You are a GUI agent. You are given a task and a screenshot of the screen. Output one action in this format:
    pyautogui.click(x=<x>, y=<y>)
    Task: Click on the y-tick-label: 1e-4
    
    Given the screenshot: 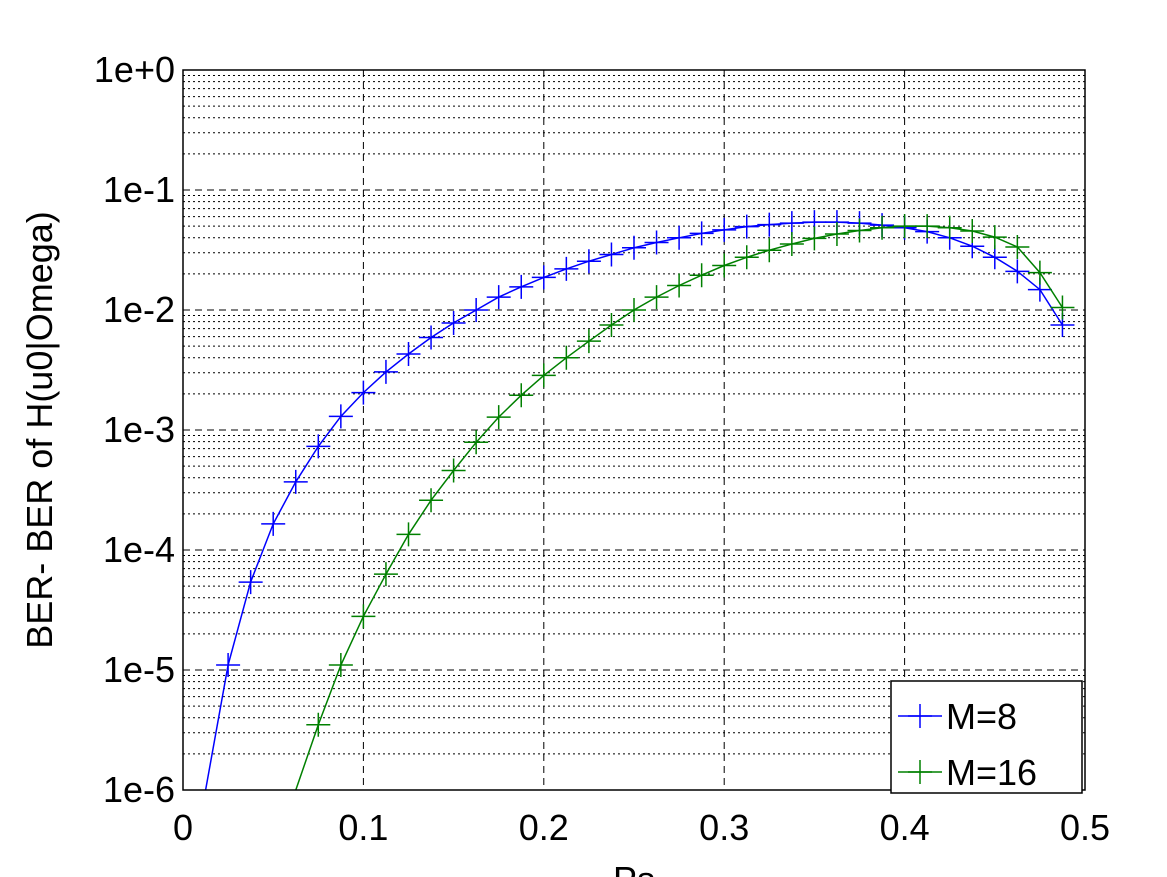 What is the action you would take?
    pyautogui.click(x=139, y=549)
    